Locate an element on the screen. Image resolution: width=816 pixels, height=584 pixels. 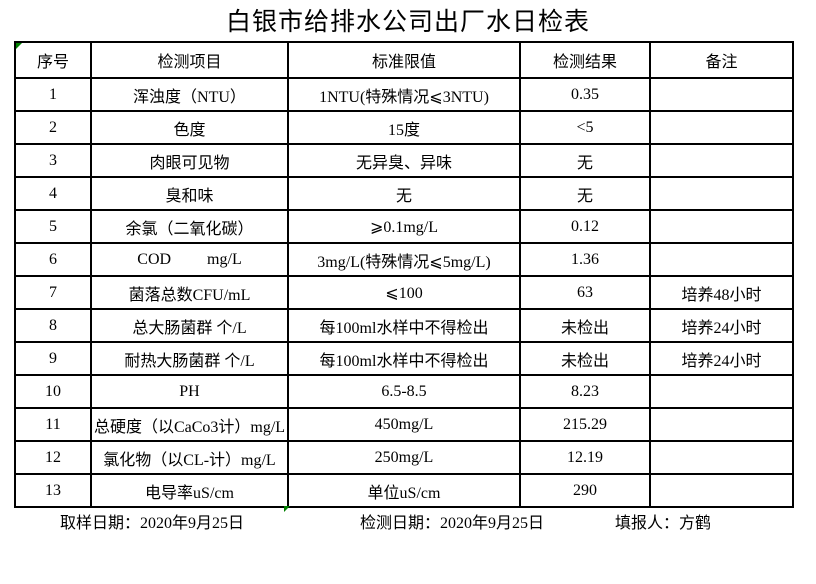
table-row: 4 臭和味无无 is located at coordinates (404, 193).